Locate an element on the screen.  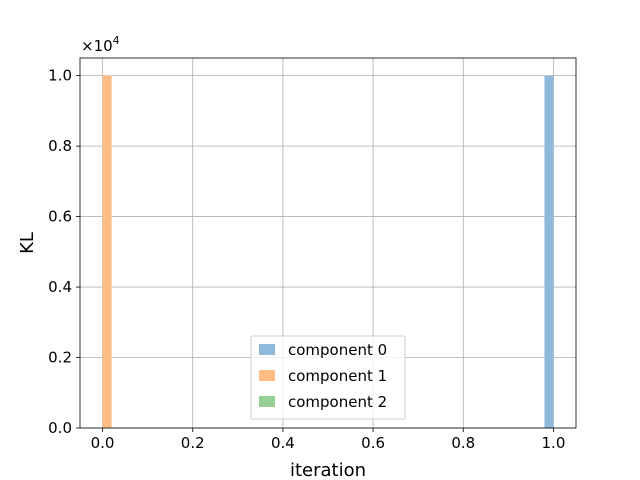
legend-label: component 1 is located at coordinates (337, 376).